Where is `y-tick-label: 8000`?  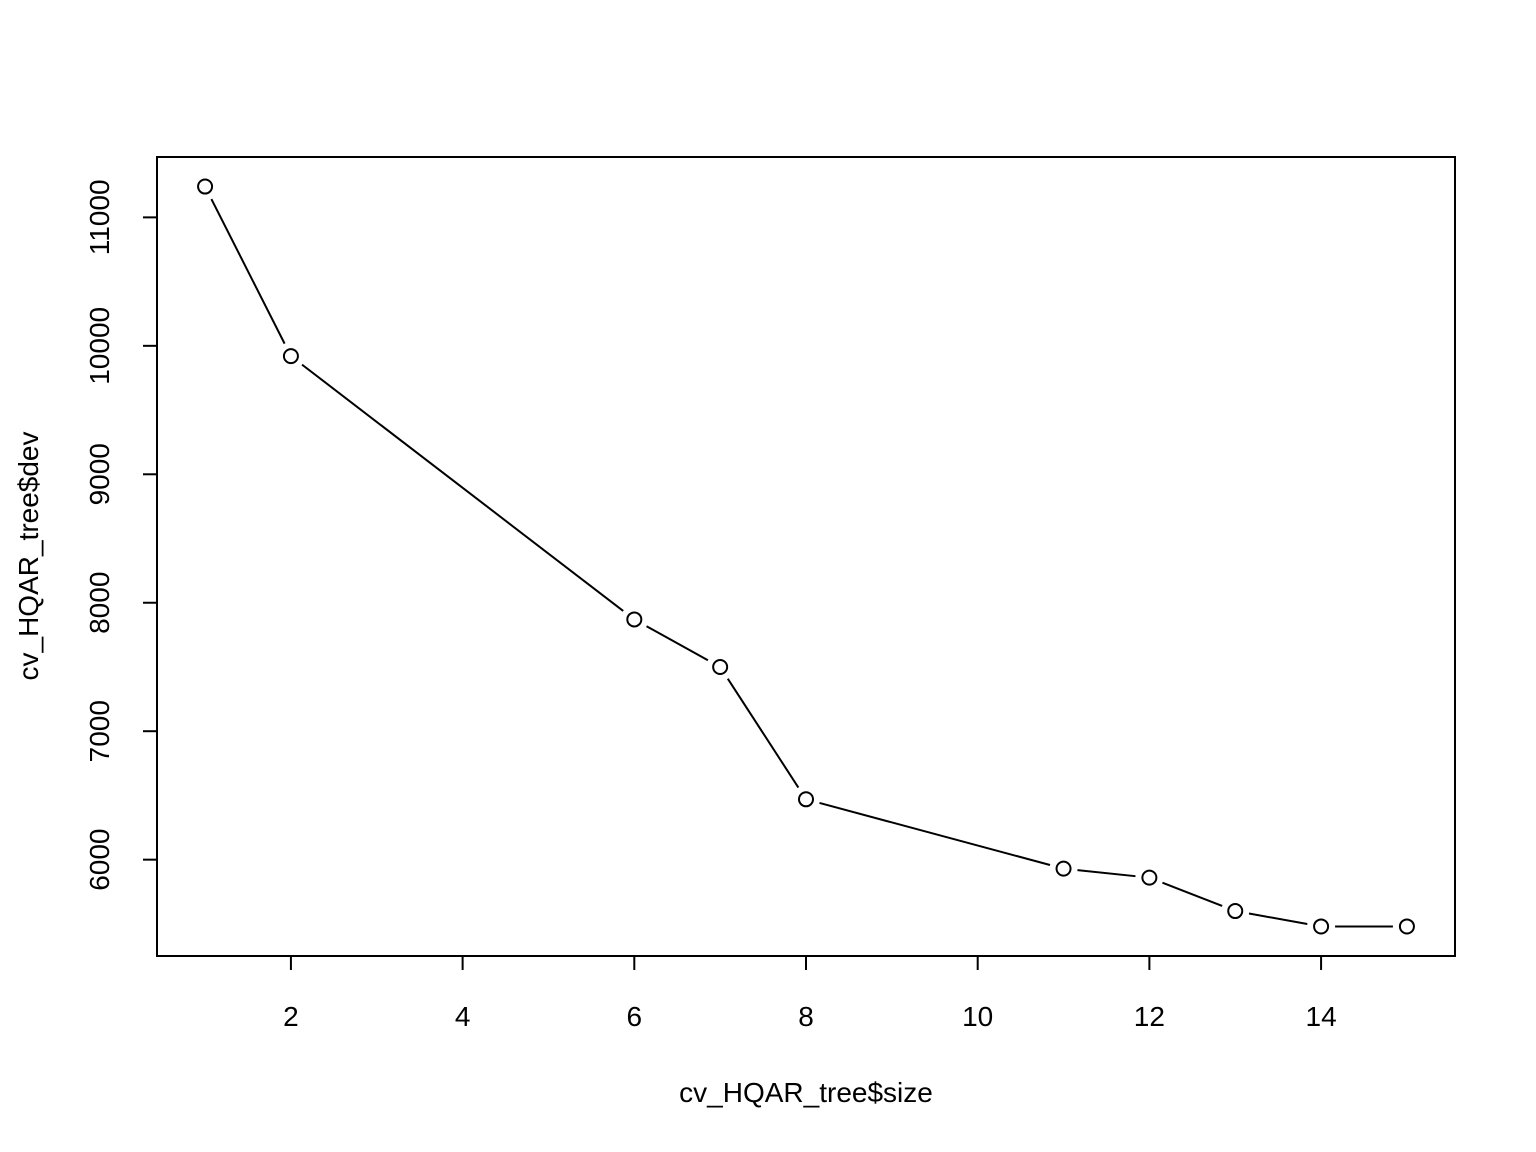
y-tick-label: 8000 is located at coordinates (99, 603).